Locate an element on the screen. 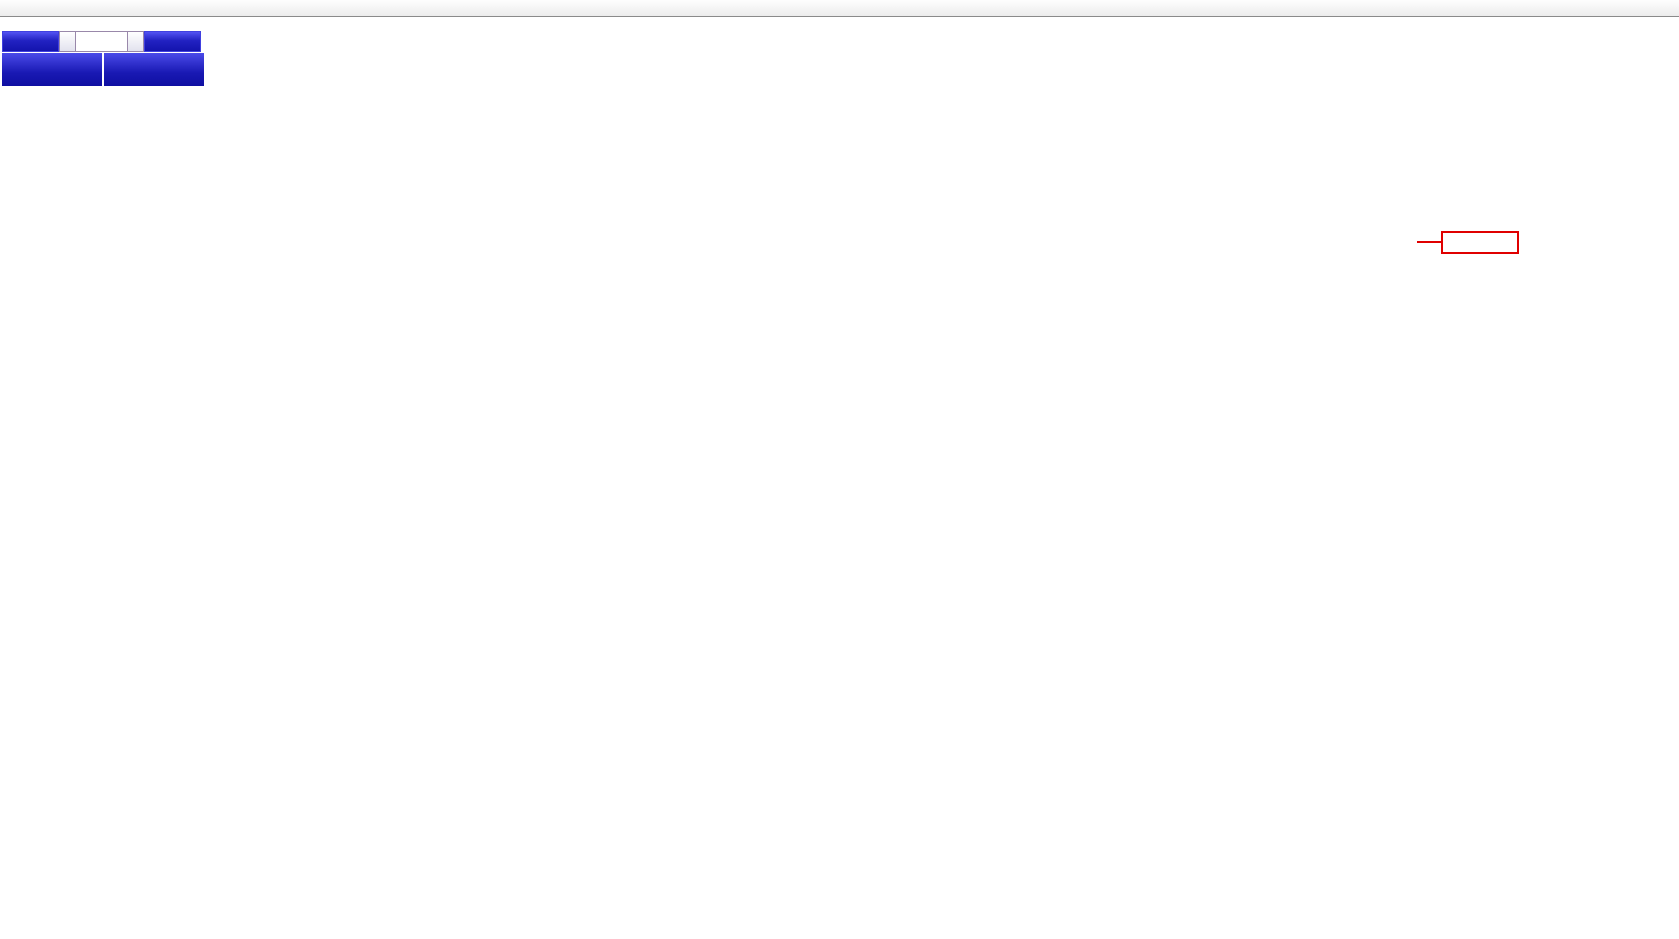  sell-button is located at coordinates (30, 41).